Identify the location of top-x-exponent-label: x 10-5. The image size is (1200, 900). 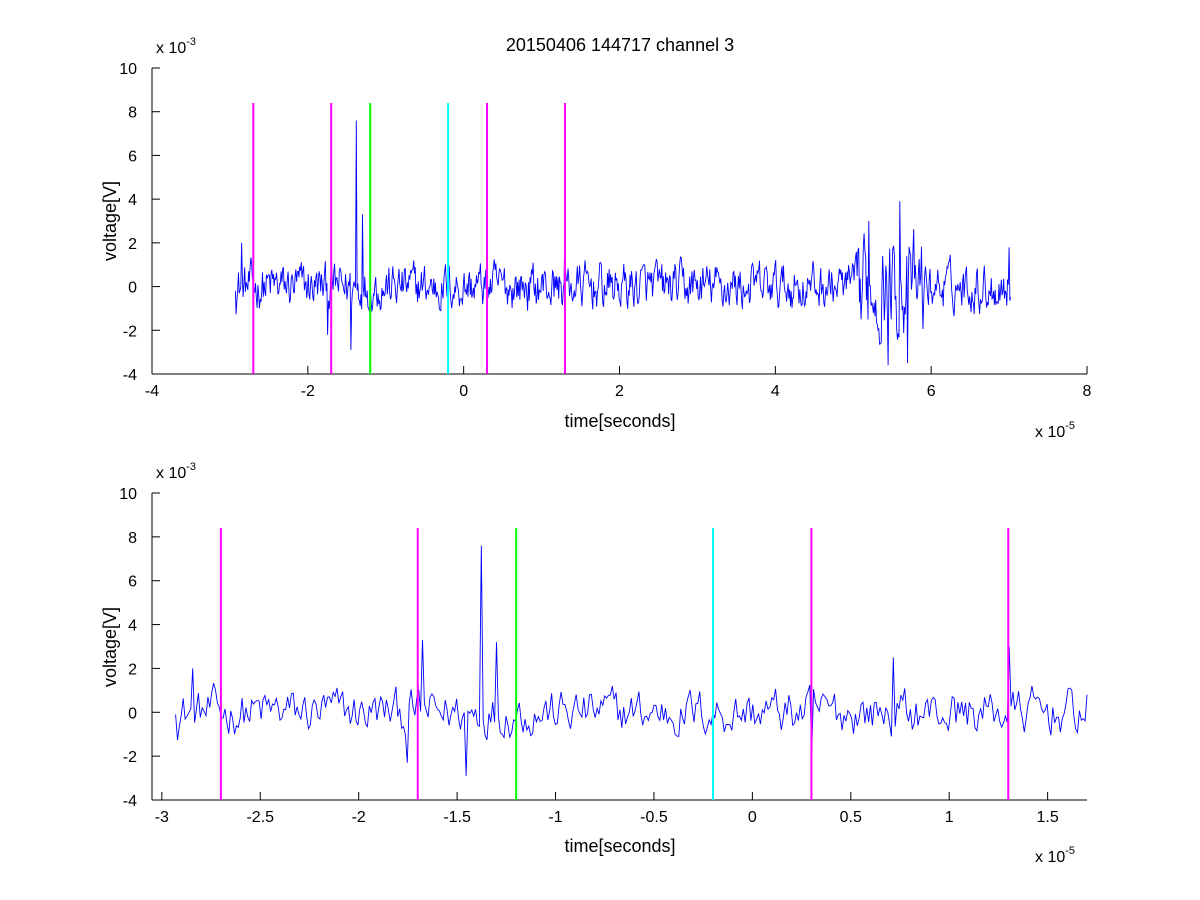
(1055, 430).